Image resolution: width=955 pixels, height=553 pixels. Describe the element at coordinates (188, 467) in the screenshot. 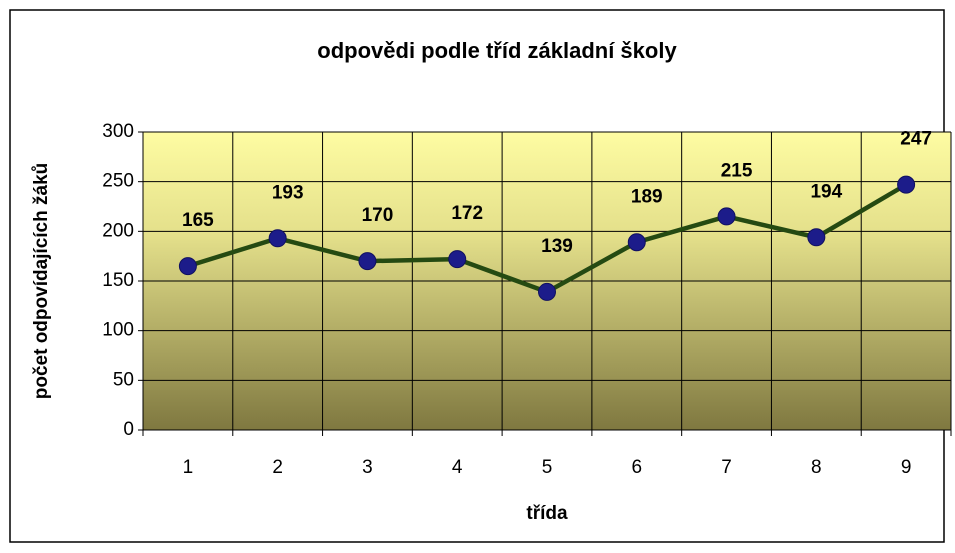

I see `x-tick-label: 1` at that location.